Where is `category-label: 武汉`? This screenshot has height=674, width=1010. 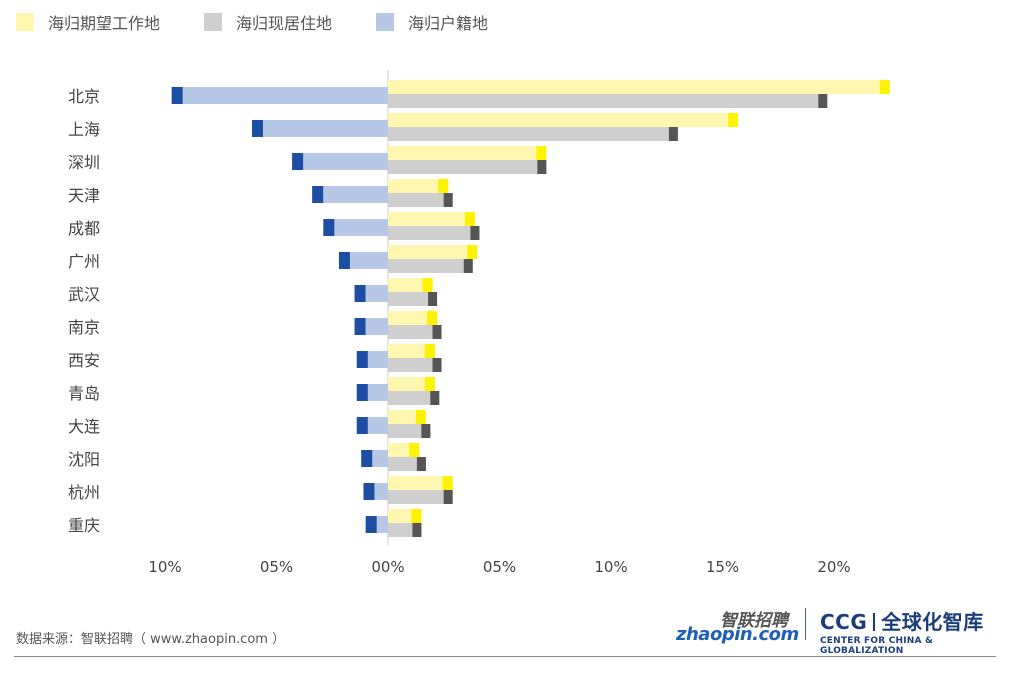
category-label: 武汉 is located at coordinates (84, 294).